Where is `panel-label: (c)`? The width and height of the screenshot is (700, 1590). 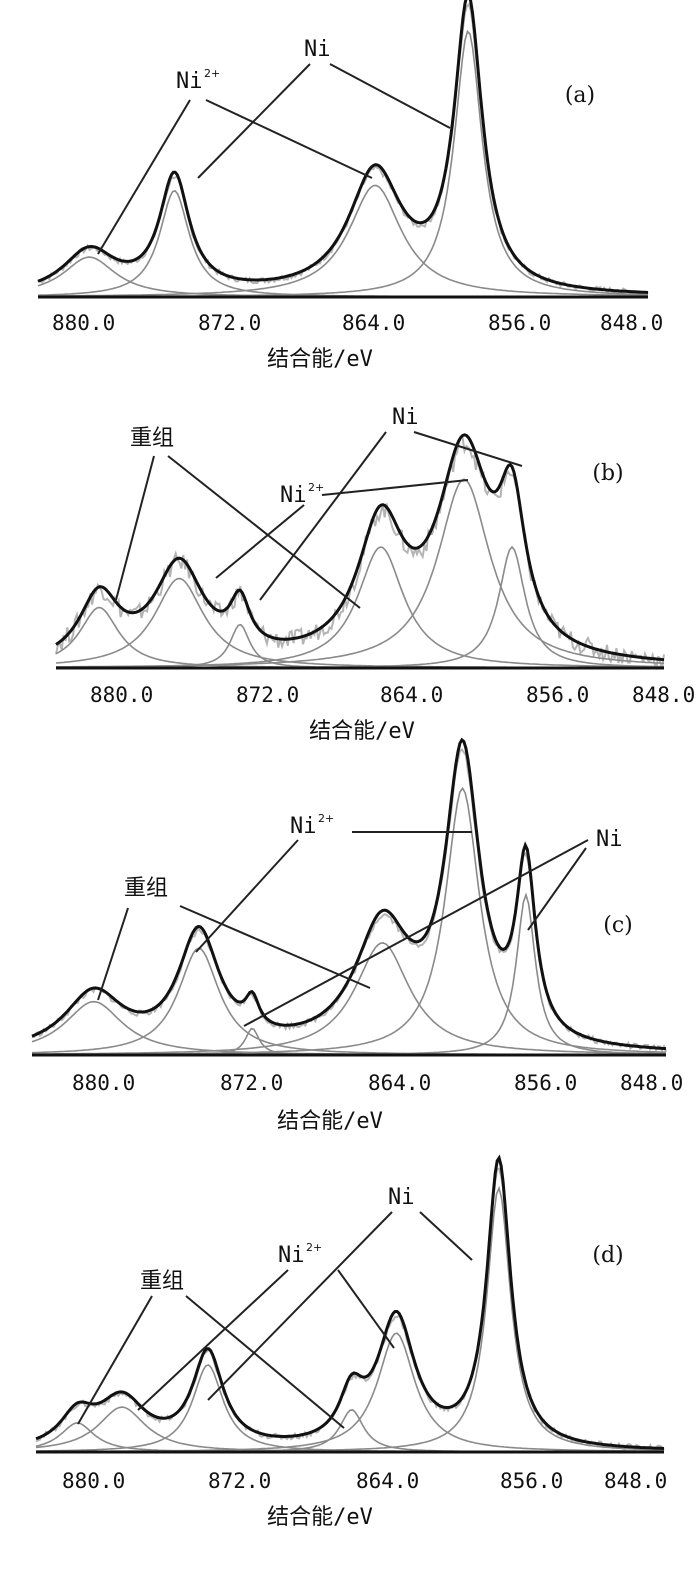
panel-label: (c) is located at coordinates (618, 925).